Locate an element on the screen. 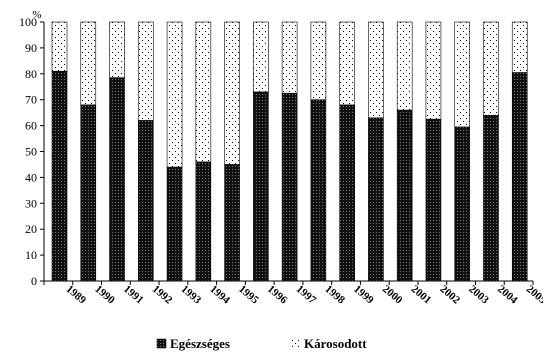 Image resolution: width=543 pixels, height=354 pixels. bar-healthy-1996 is located at coordinates (261, 186).